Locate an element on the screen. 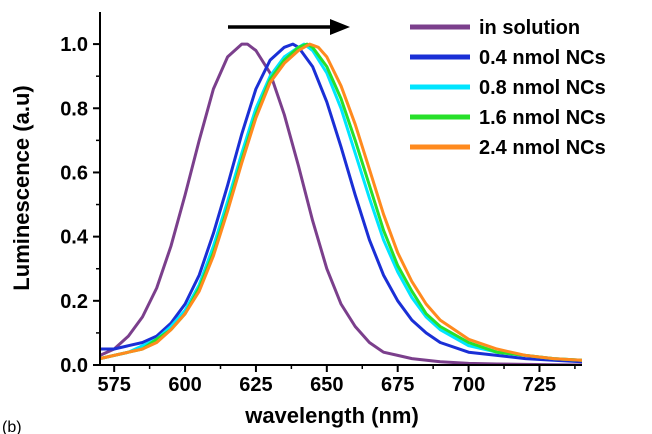 This screenshot has width=652, height=434. y-tick-label: 0.8 is located at coordinates (74, 109).